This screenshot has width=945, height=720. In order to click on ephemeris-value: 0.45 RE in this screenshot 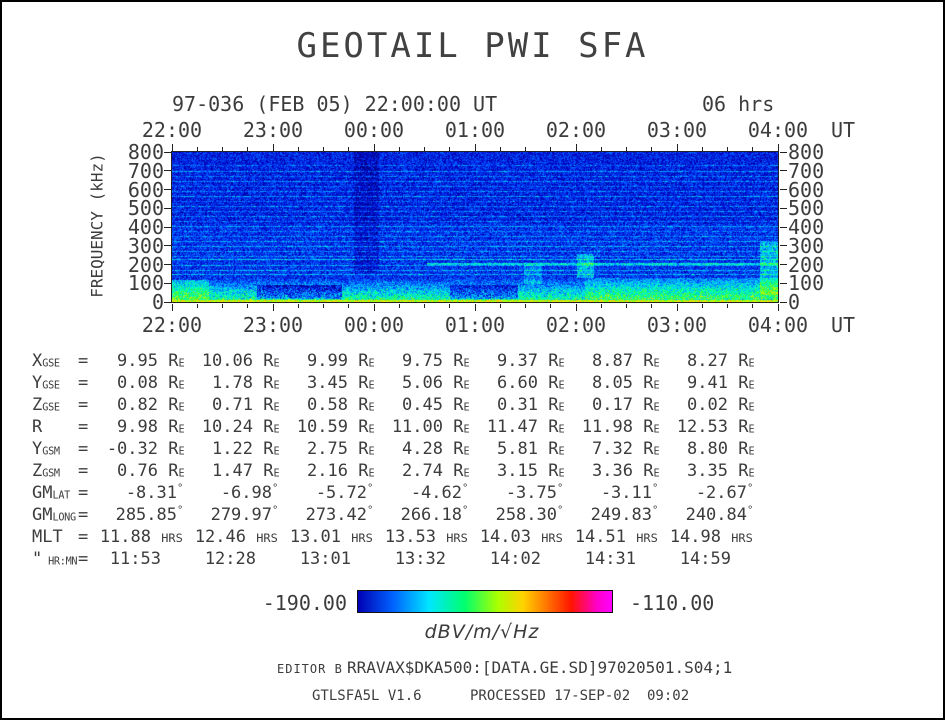, I will do `click(424, 405)`.